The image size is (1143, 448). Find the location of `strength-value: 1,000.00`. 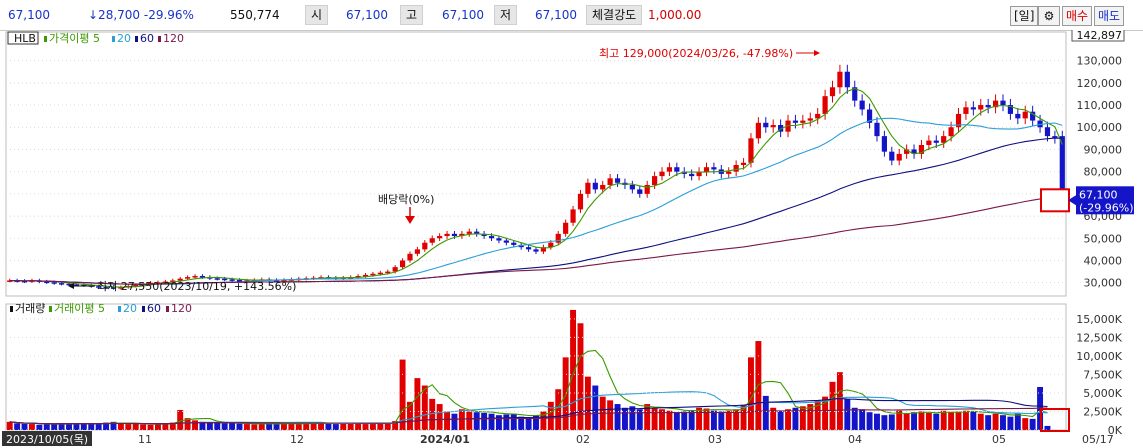

strength-value: 1,000.00 is located at coordinates (675, 15).